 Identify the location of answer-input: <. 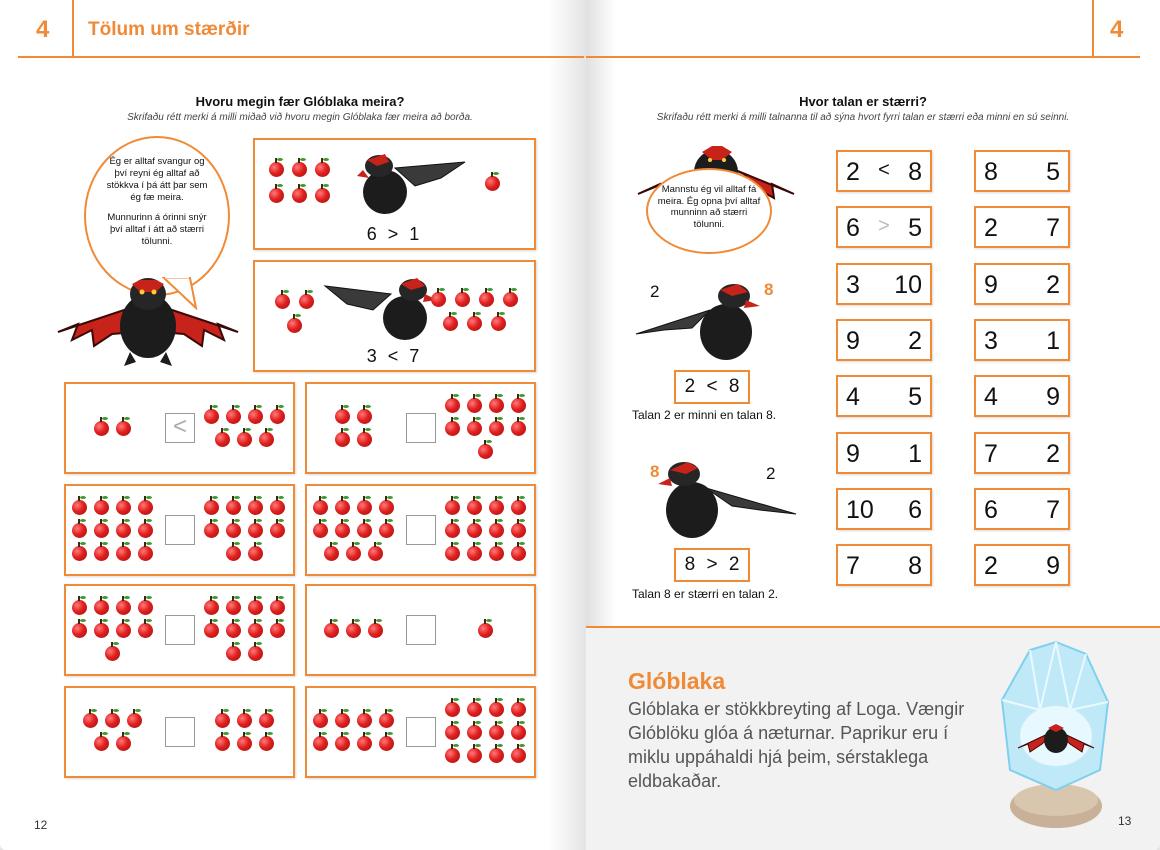
(180, 428).